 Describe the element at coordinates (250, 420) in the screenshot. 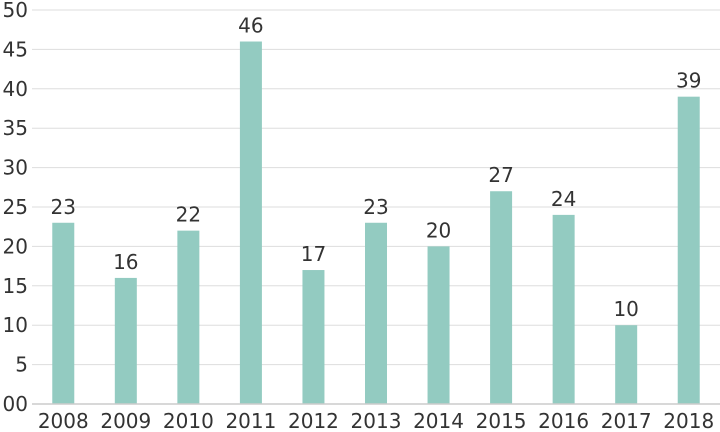

I see `x-tick-label: 2011` at that location.